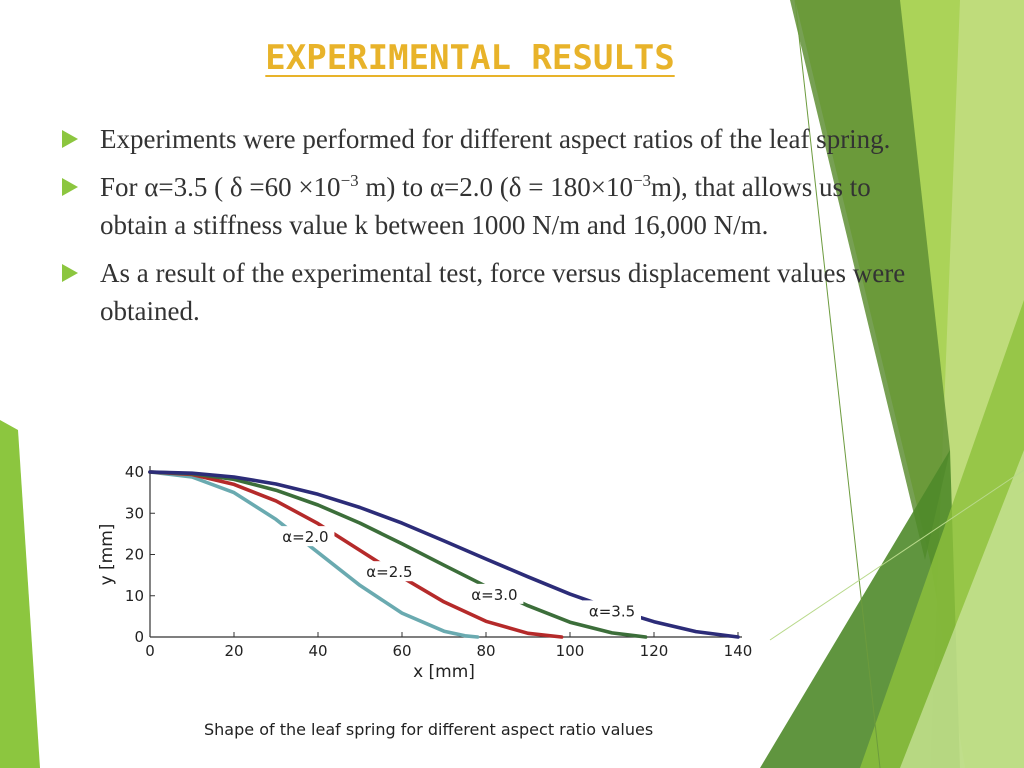 Image resolution: width=1024 pixels, height=768 pixels. What do you see at coordinates (134, 596) in the screenshot?
I see `y-tick-label: 10` at bounding box center [134, 596].